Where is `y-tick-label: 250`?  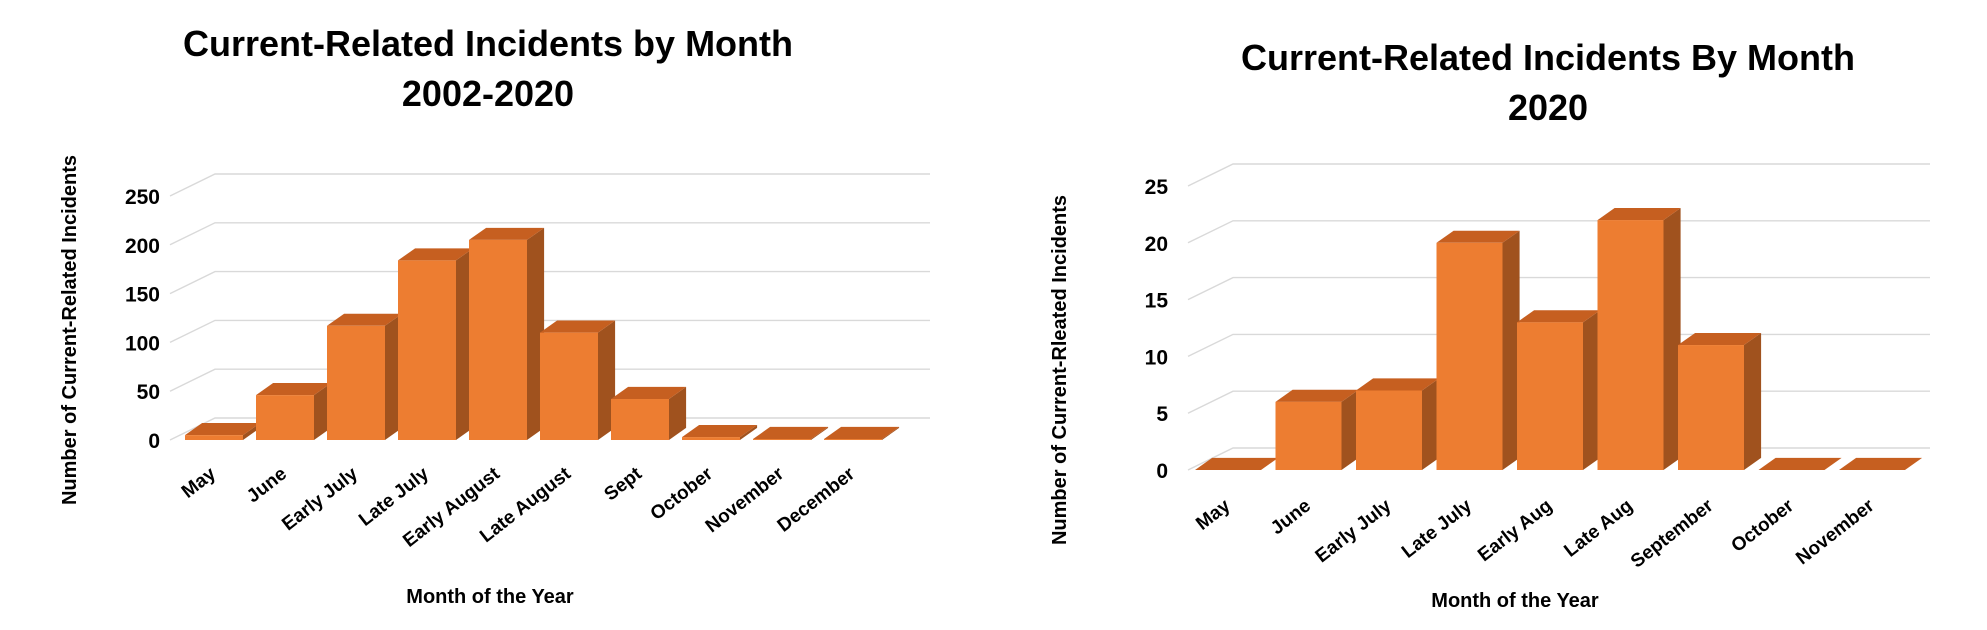
y-tick-label: 250 is located at coordinates (142, 197).